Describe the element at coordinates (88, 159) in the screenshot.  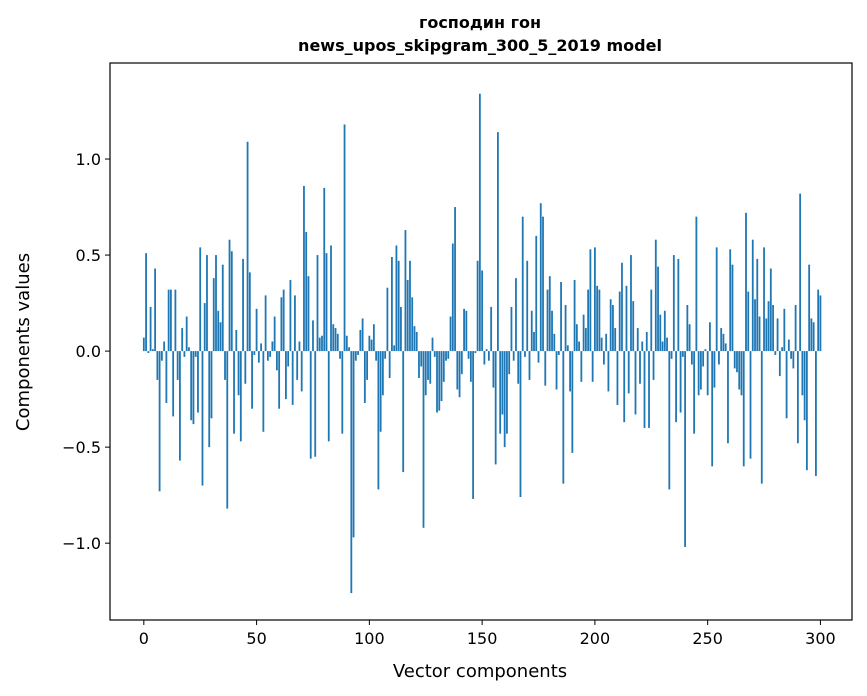
I see `y-tick-label: 1.0` at that location.